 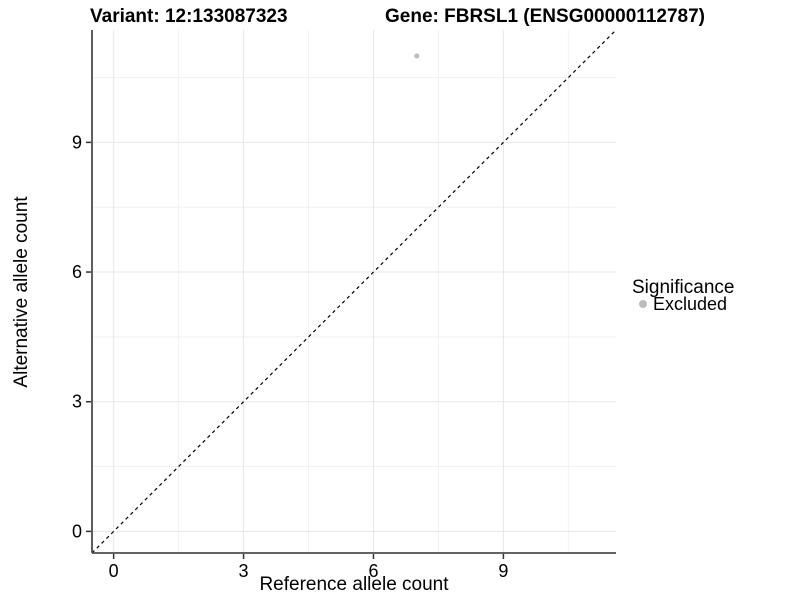 I want to click on y-tick-label: 3, so click(x=77, y=402).